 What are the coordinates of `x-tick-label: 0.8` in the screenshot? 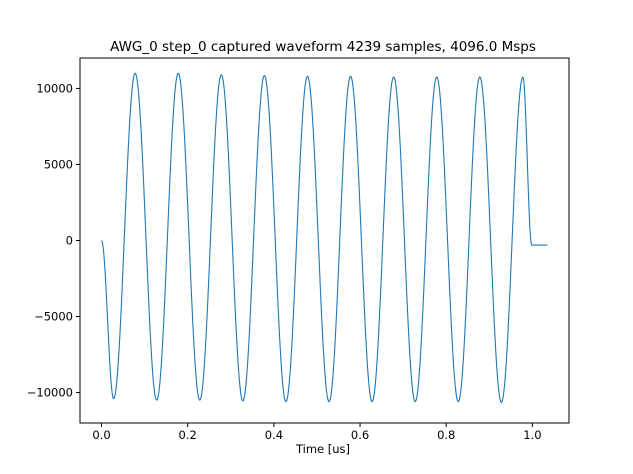 It's located at (446, 435).